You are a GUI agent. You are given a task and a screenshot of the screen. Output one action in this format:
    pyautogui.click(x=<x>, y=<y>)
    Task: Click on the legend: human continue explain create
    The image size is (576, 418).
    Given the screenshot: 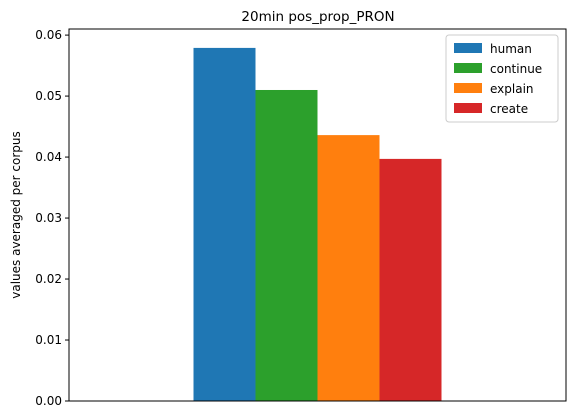 What is the action you would take?
    pyautogui.click(x=502, y=78)
    